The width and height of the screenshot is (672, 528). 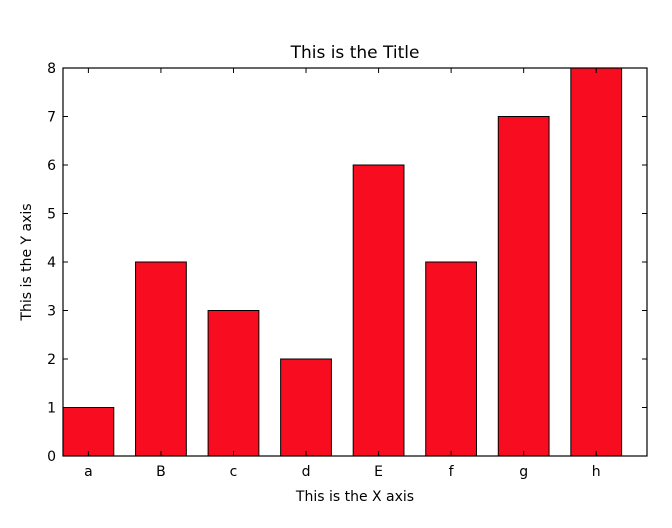 I want to click on bar-d, so click(x=306, y=407).